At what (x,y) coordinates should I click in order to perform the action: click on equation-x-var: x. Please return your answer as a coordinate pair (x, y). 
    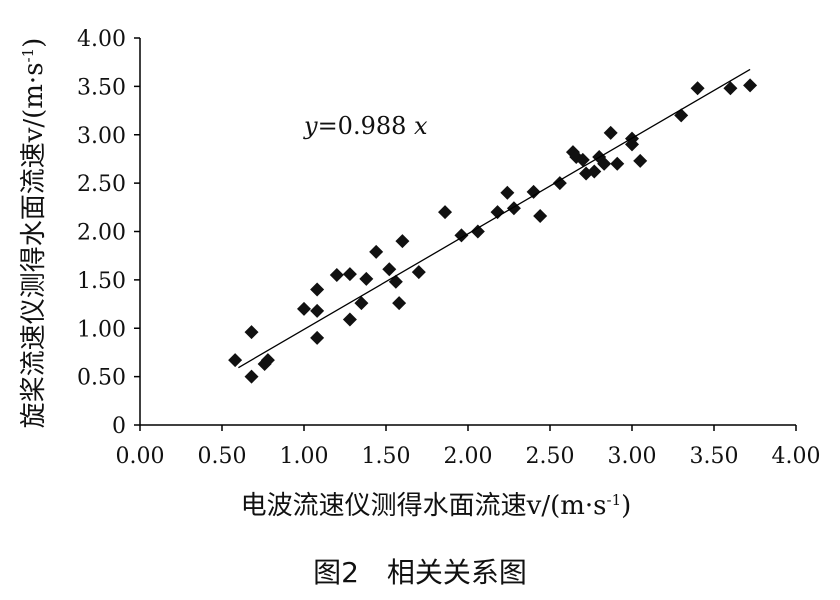
    Looking at the image, I should click on (421, 126).